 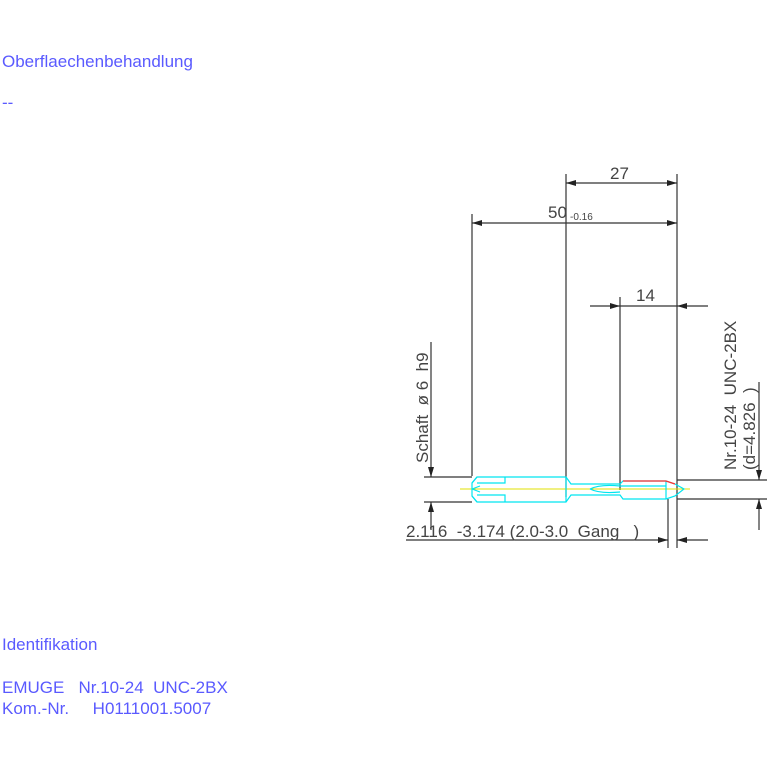 I want to click on svg-text: 27, so click(x=619, y=173).